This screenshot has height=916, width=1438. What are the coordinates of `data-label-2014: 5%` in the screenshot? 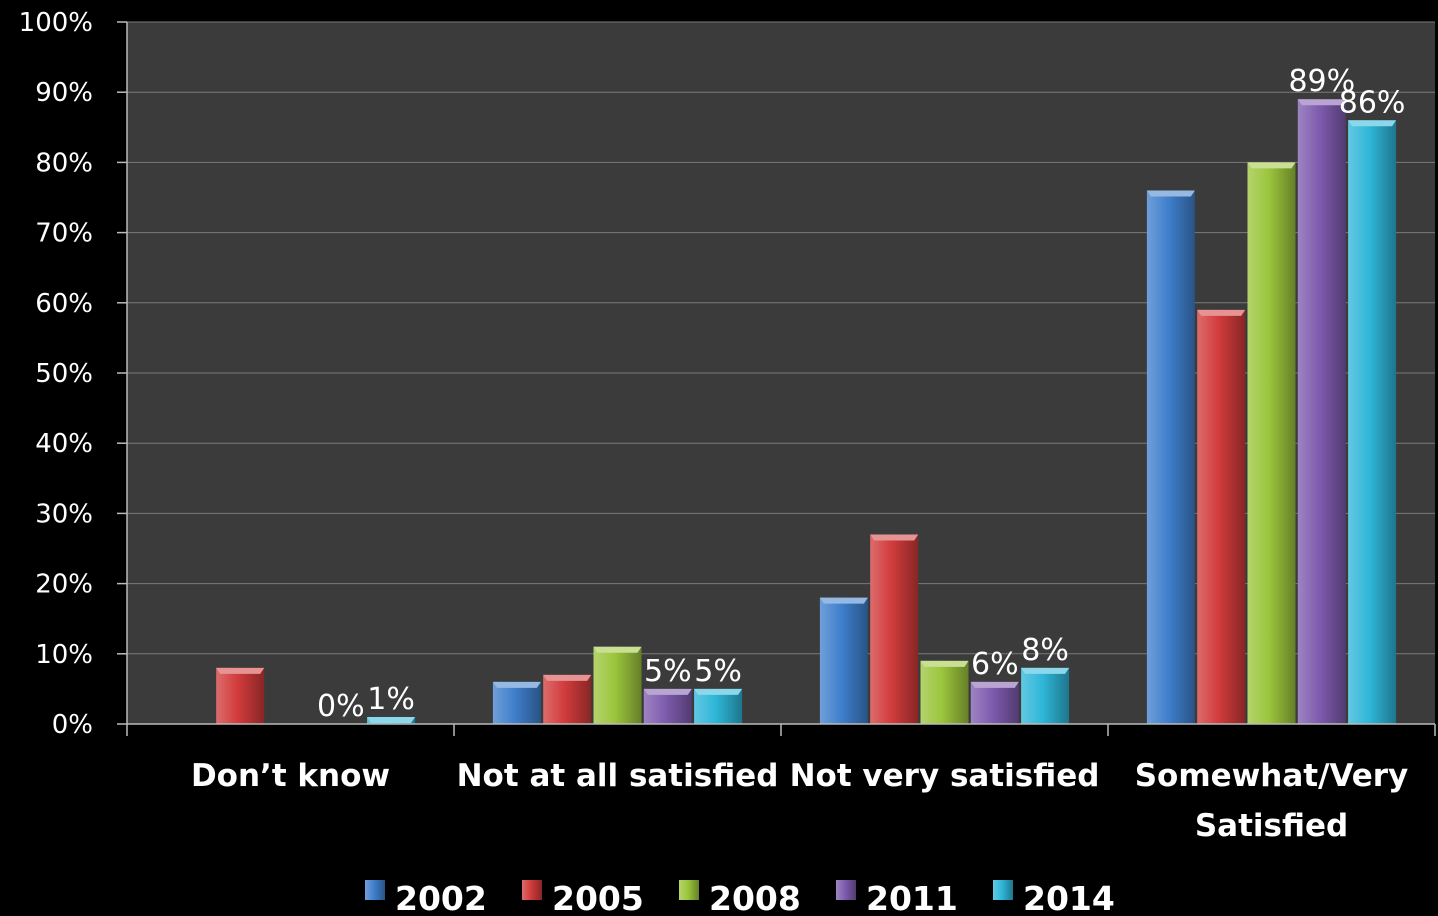 It's located at (718, 671).